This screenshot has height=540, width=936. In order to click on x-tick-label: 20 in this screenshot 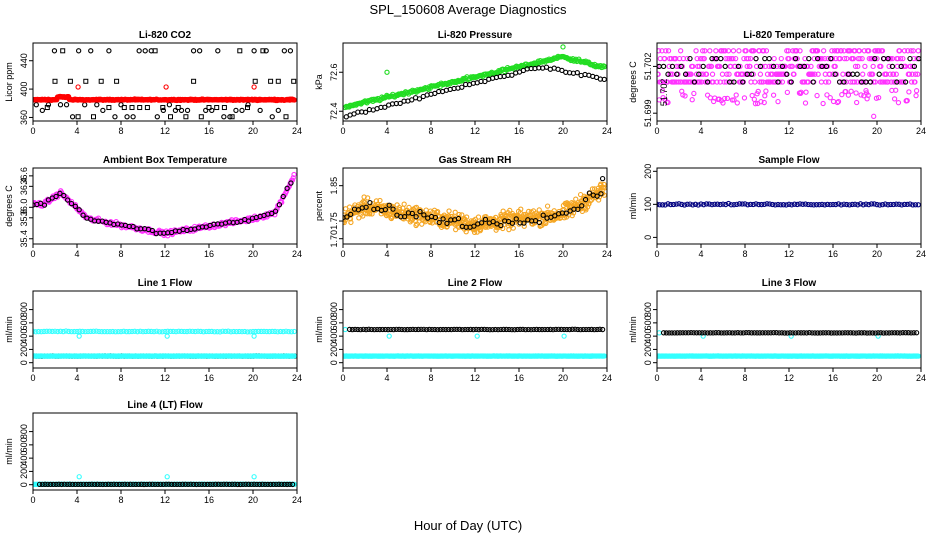, I will do `click(253, 254)`.